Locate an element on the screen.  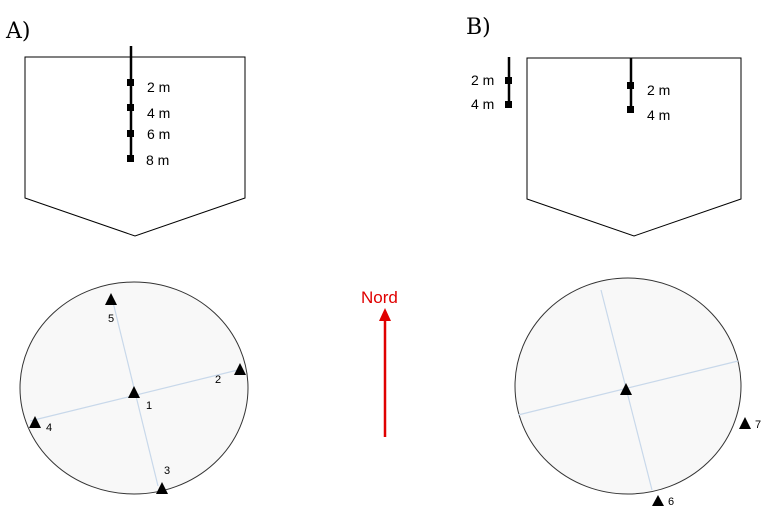
panel-b-sensor-2m is located at coordinates (630, 85).